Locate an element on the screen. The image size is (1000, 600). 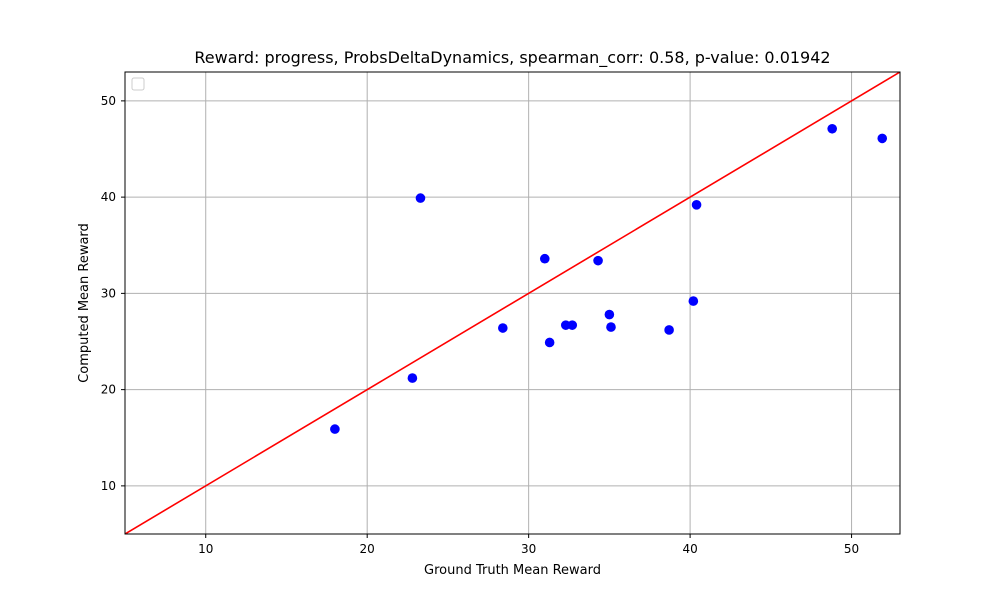
x-tick-label: 40 is located at coordinates (689, 549).